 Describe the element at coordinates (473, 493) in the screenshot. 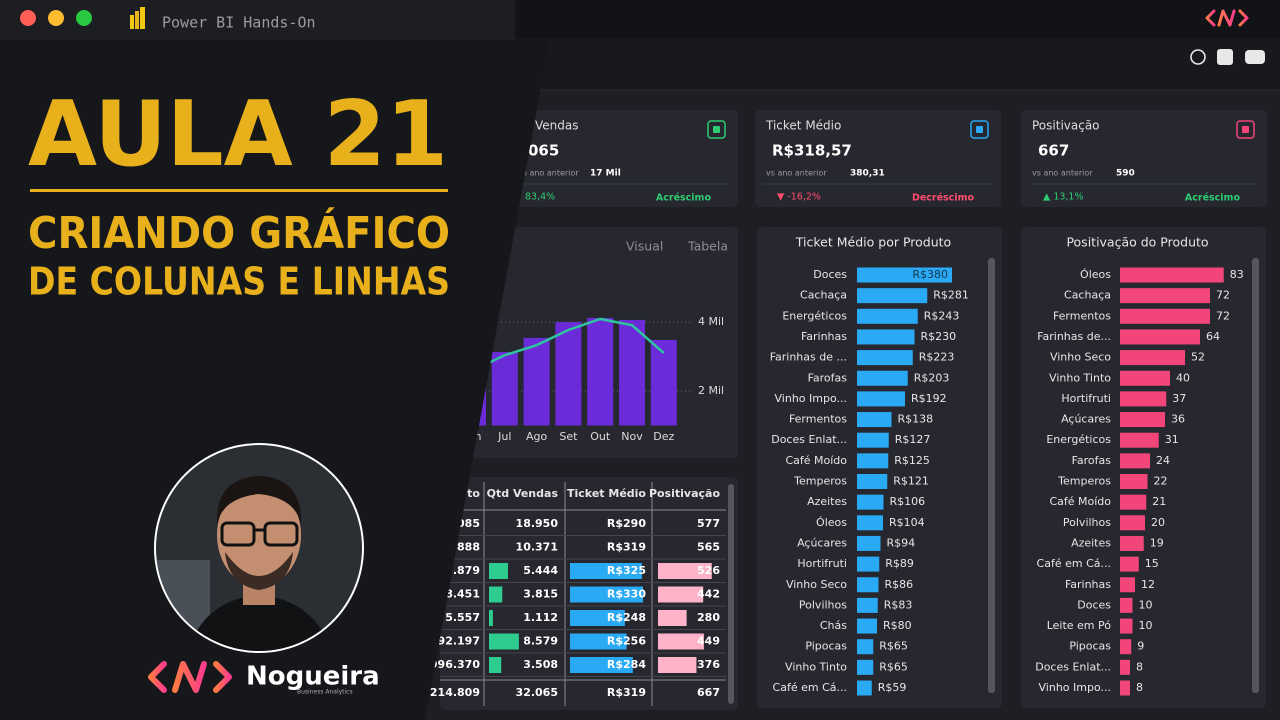

I see `table-header: to` at that location.